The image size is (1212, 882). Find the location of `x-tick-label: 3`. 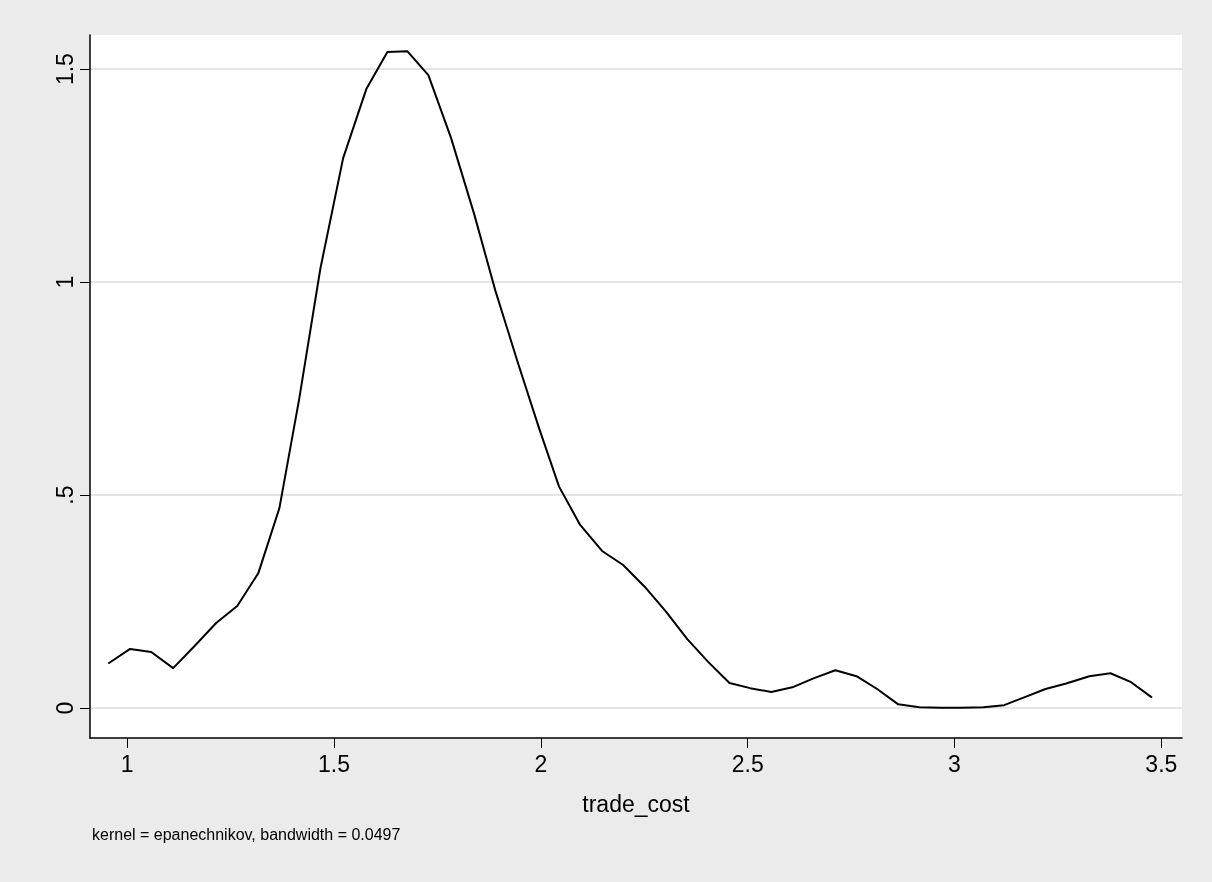

x-tick-label: 3 is located at coordinates (954, 763).